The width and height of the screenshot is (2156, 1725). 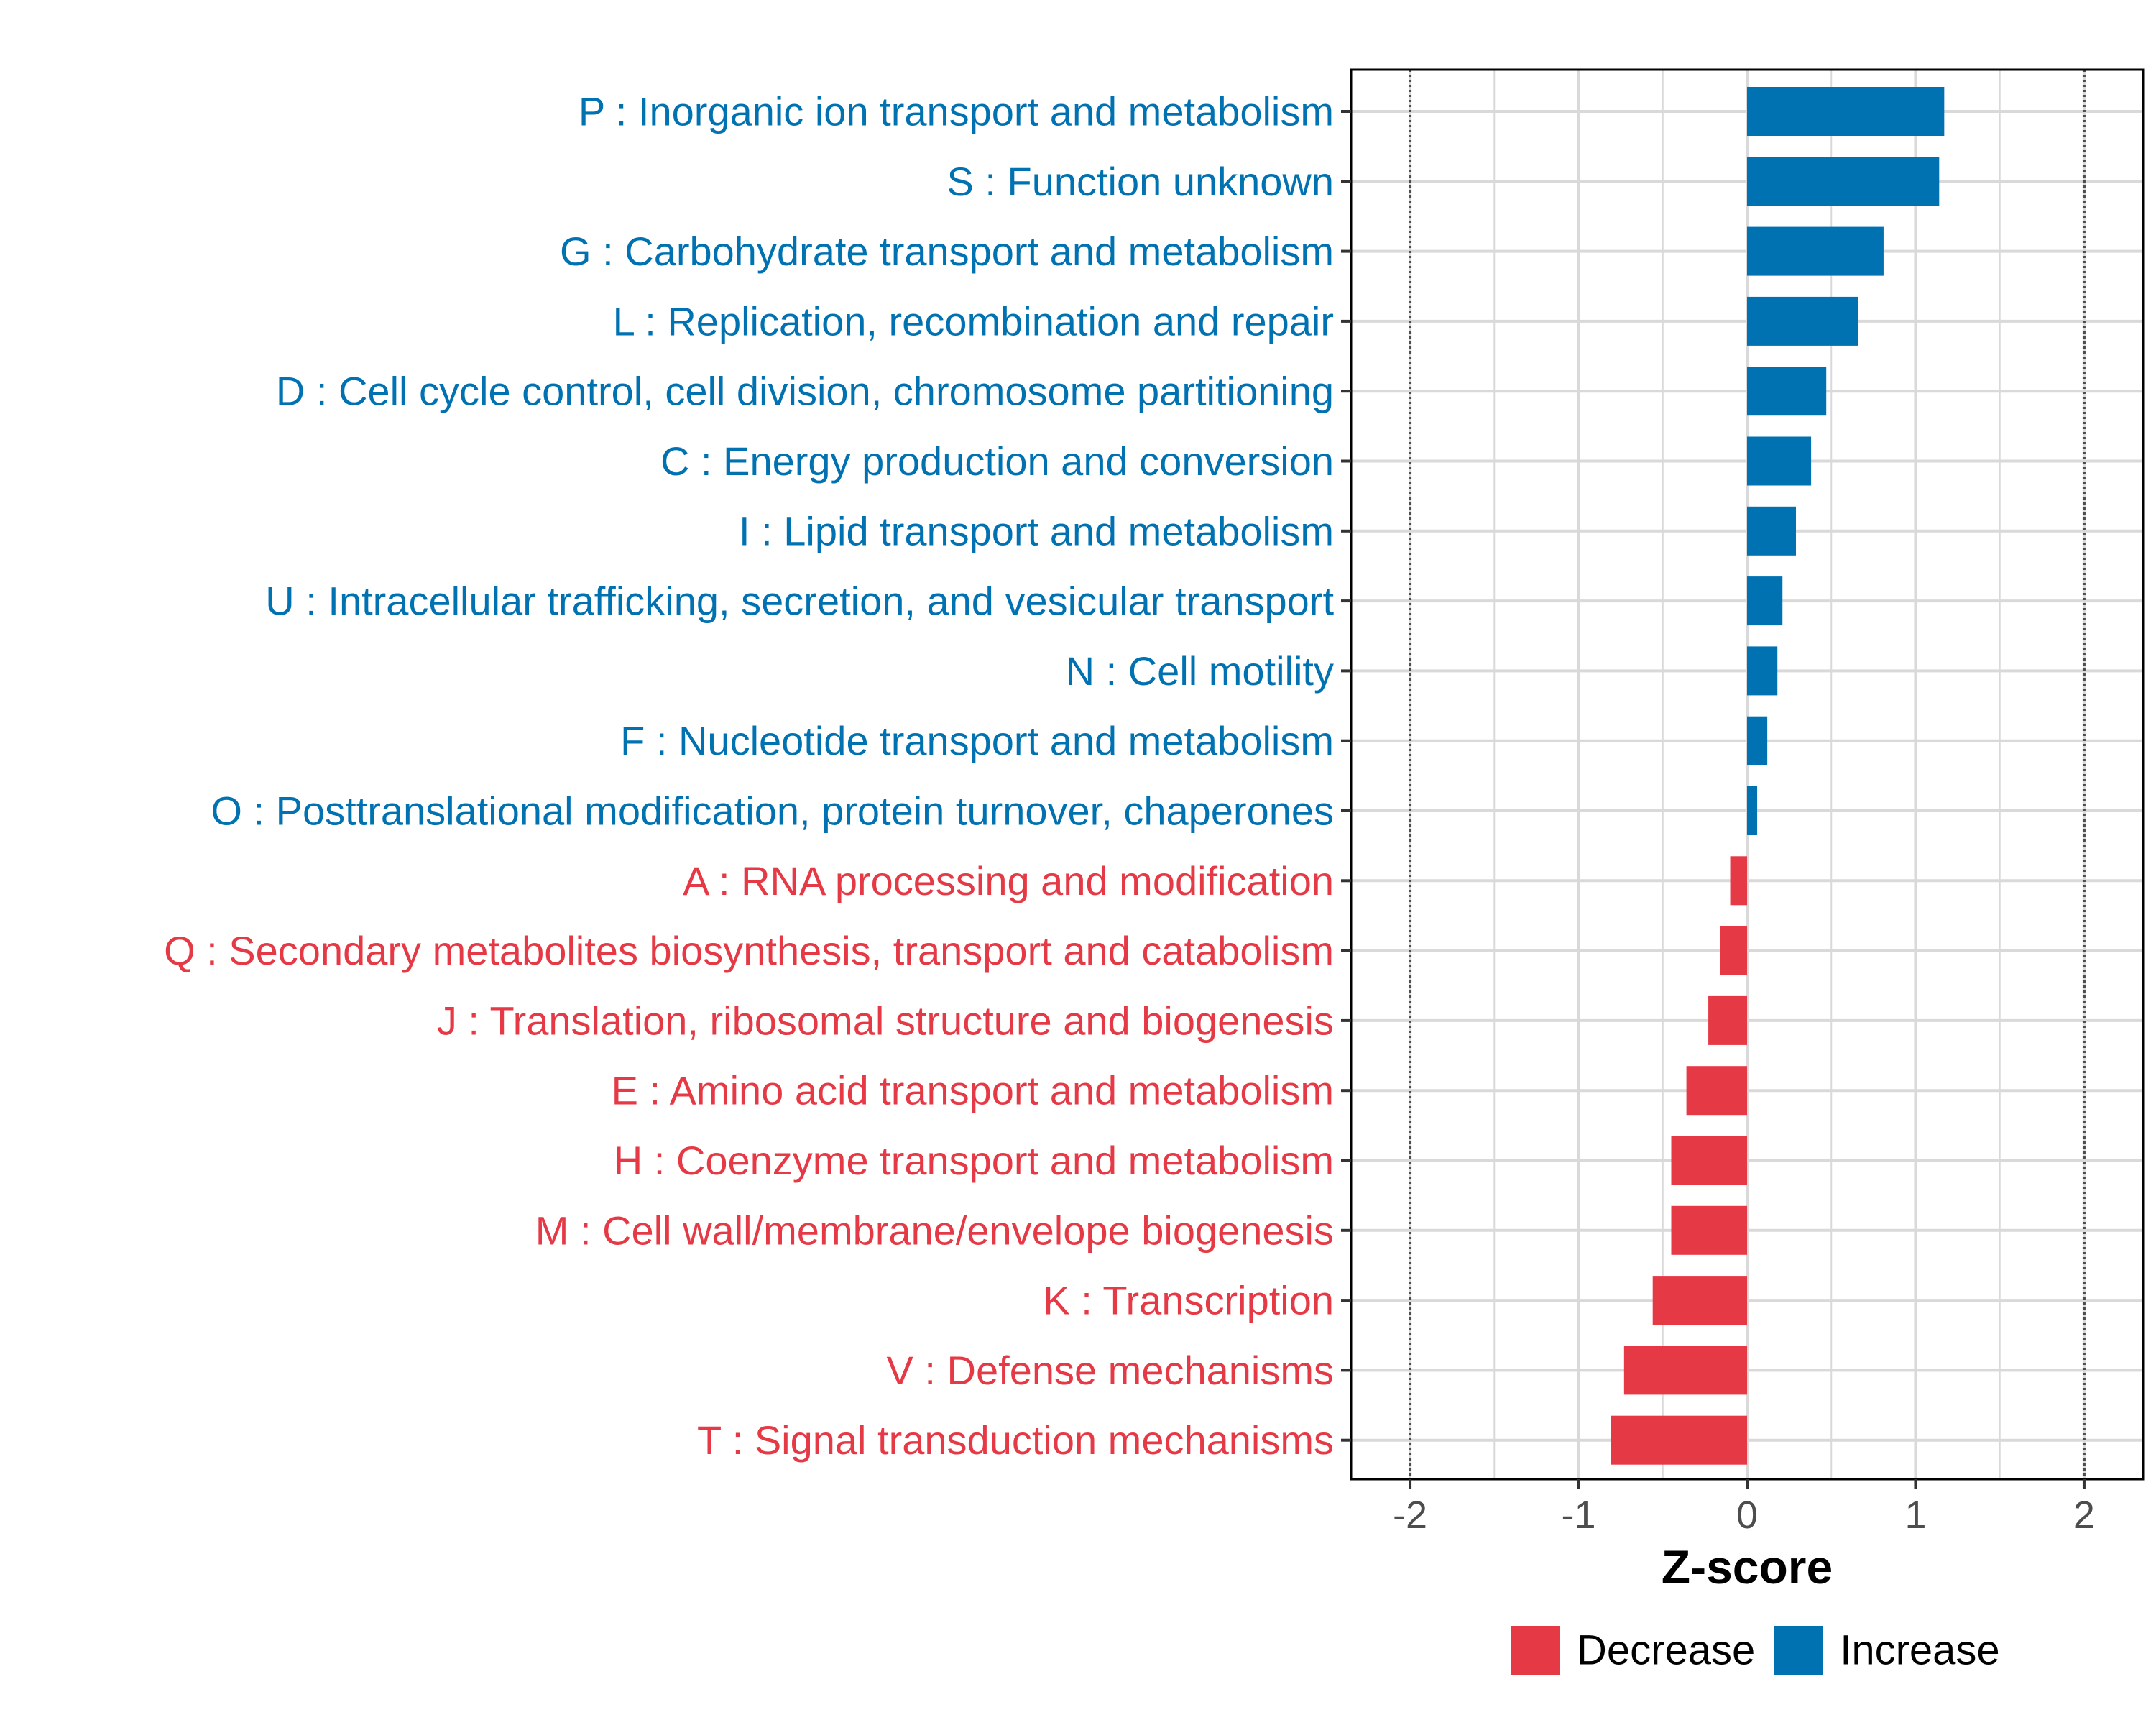 What do you see at coordinates (1015, 1440) in the screenshot?
I see `category-label: T : Signal transduction mechanisms` at bounding box center [1015, 1440].